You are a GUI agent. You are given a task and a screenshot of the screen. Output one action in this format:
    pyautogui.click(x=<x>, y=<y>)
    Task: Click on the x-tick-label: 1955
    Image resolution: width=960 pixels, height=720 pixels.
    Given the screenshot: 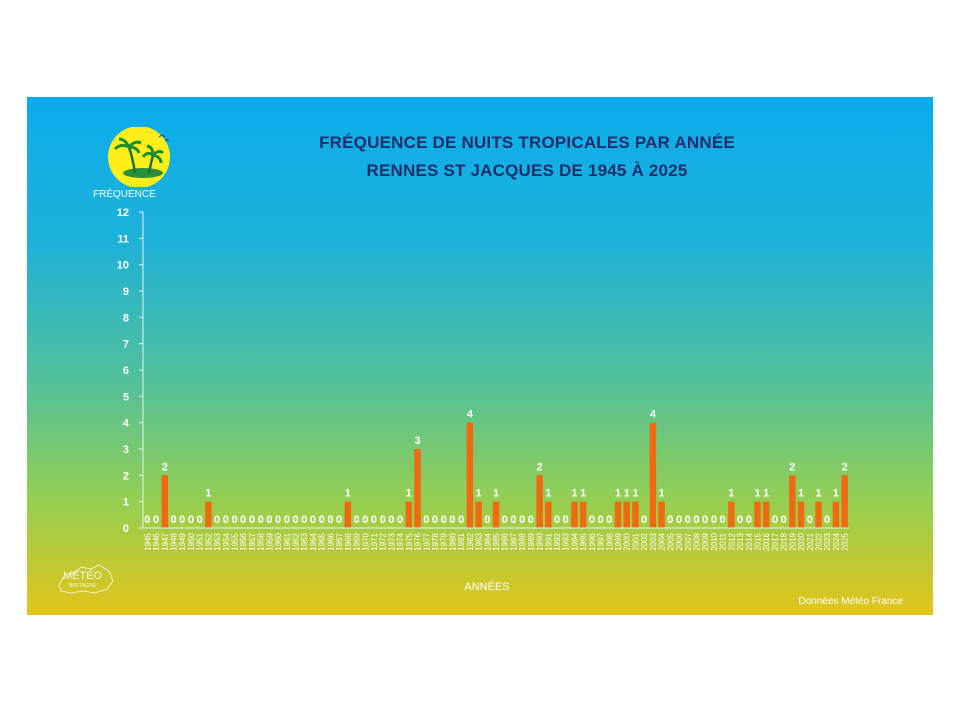 What is the action you would take?
    pyautogui.click(x=235, y=541)
    